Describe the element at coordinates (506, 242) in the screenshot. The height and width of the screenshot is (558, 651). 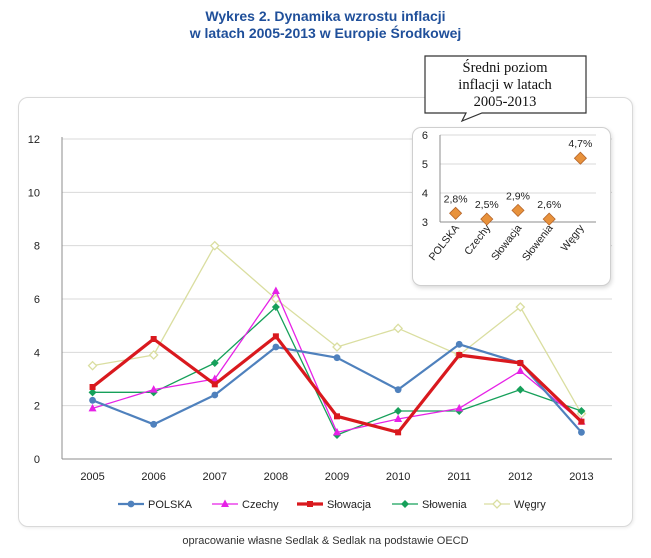
I see `inset-x-tick-label: Słowacja` at that location.